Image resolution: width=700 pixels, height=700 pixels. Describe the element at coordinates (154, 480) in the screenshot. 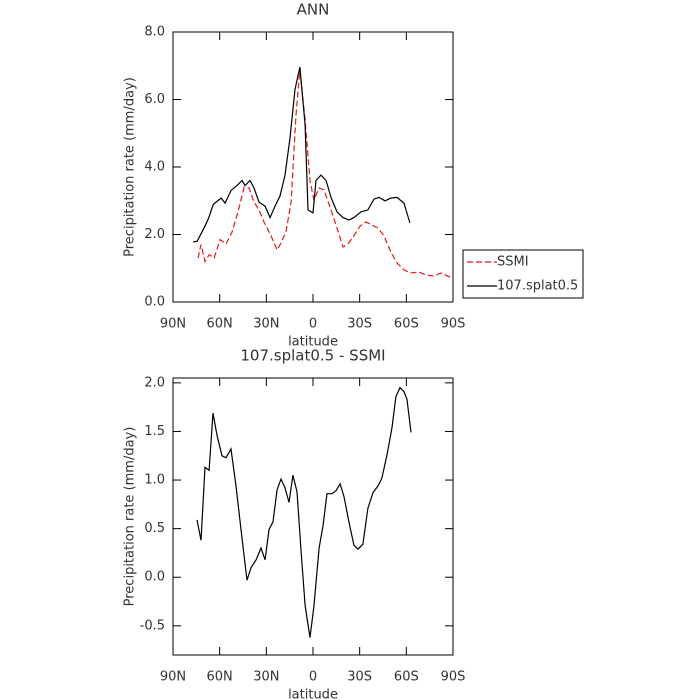

I see `y-tick-label: 1.0` at that location.